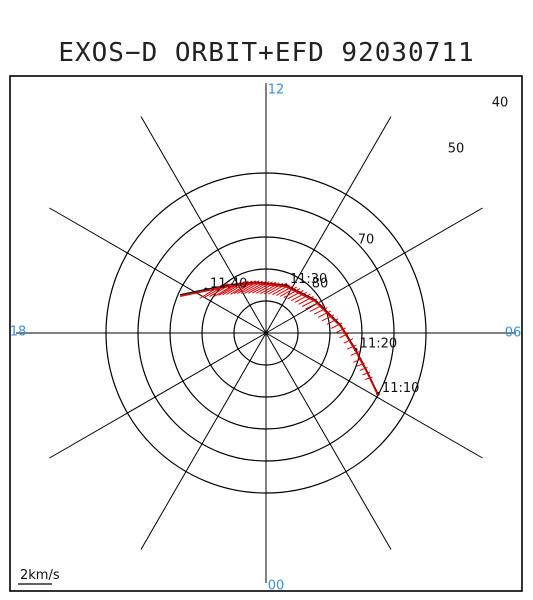  What do you see at coordinates (18, 332) in the screenshot?
I see `mlt-label-18: 18` at bounding box center [18, 332].